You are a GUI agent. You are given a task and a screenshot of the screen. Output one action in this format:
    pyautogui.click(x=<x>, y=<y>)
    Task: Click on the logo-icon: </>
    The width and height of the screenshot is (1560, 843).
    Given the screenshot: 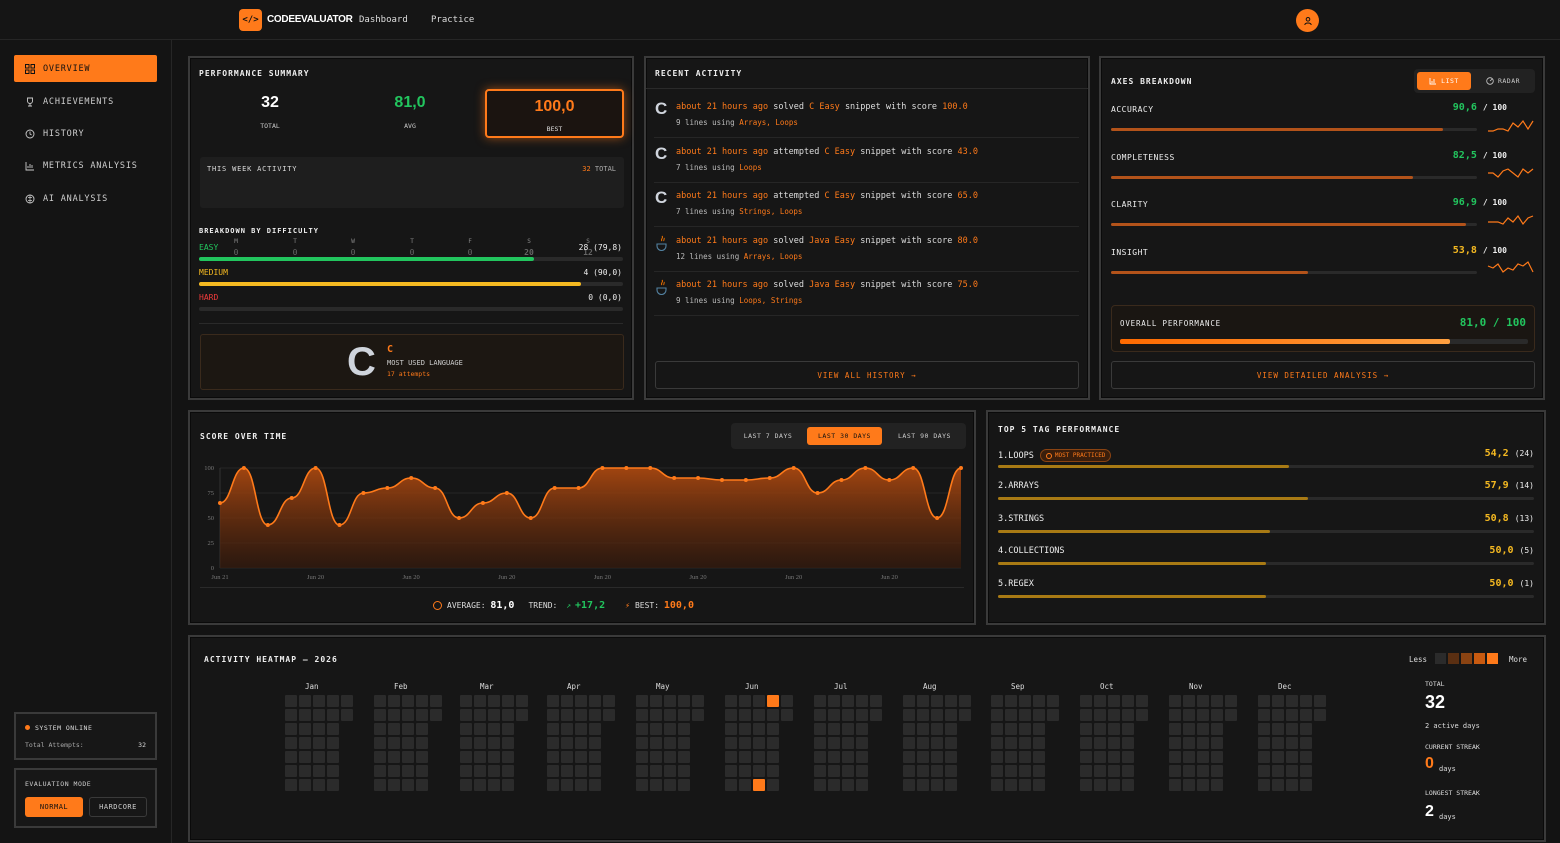 What is the action you would take?
    pyautogui.click(x=250, y=20)
    